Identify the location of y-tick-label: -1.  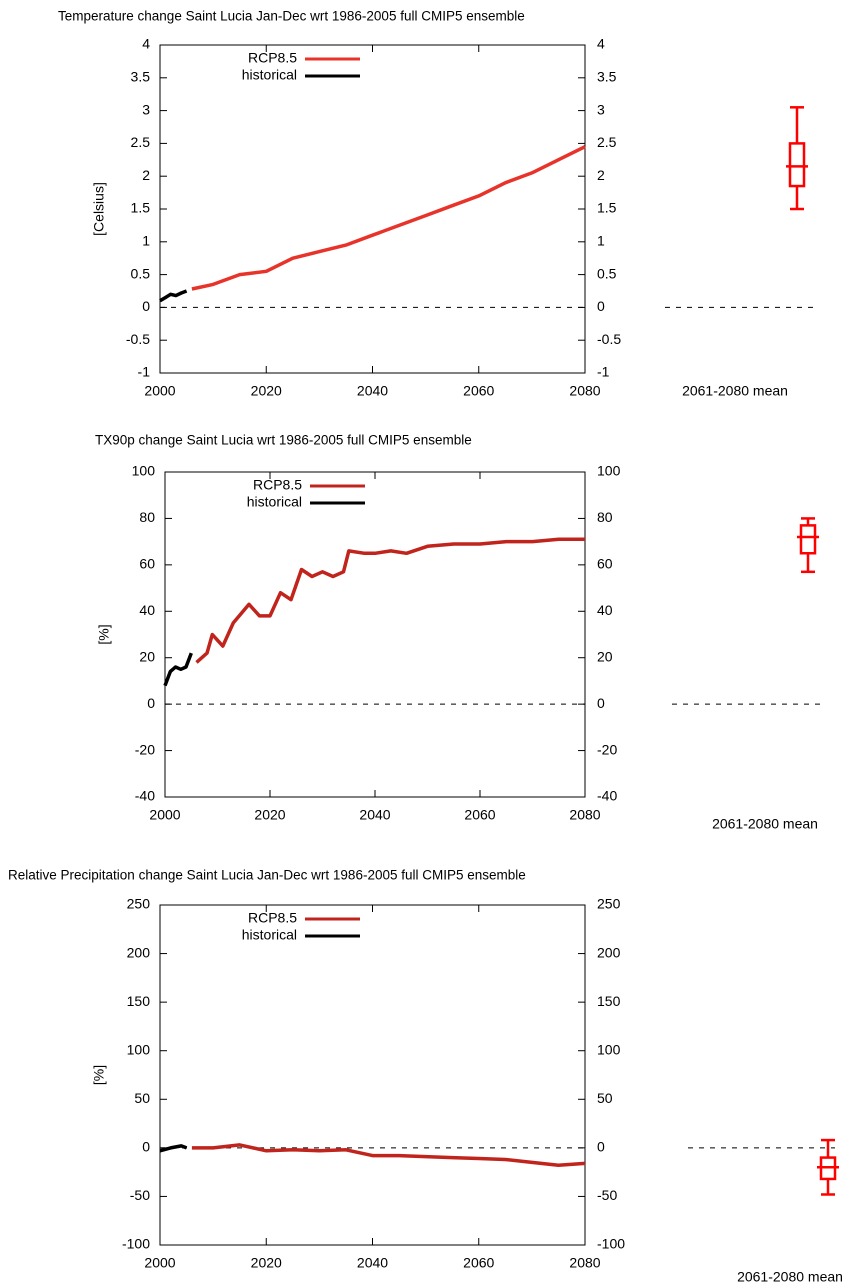
(144, 372).